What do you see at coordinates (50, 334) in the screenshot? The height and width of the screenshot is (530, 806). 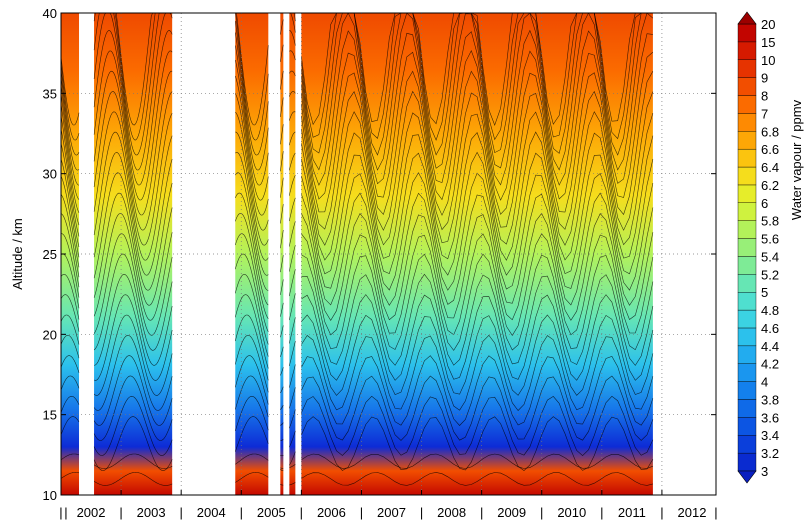 I see `y-tick-label: 20` at bounding box center [50, 334].